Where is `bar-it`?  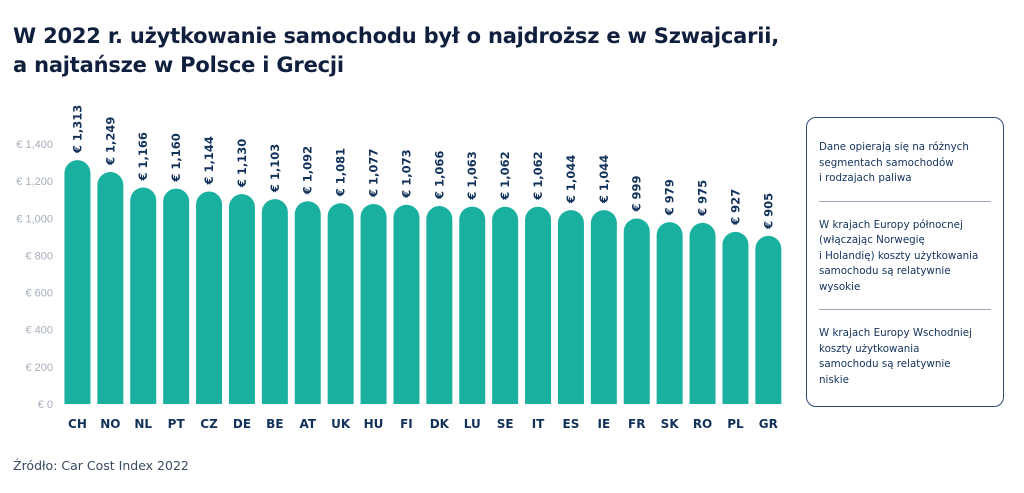 bar-it is located at coordinates (538, 305).